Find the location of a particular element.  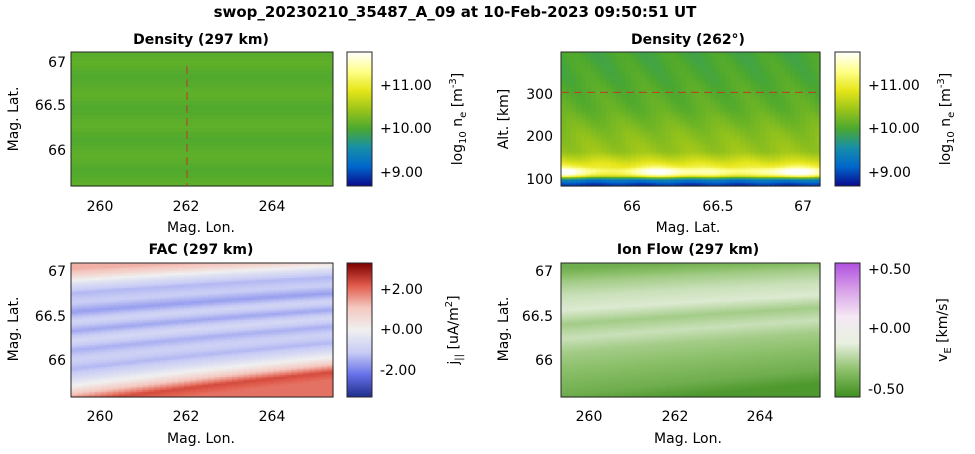

y-ticks: 300 200 100 is located at coordinates (539, 137).